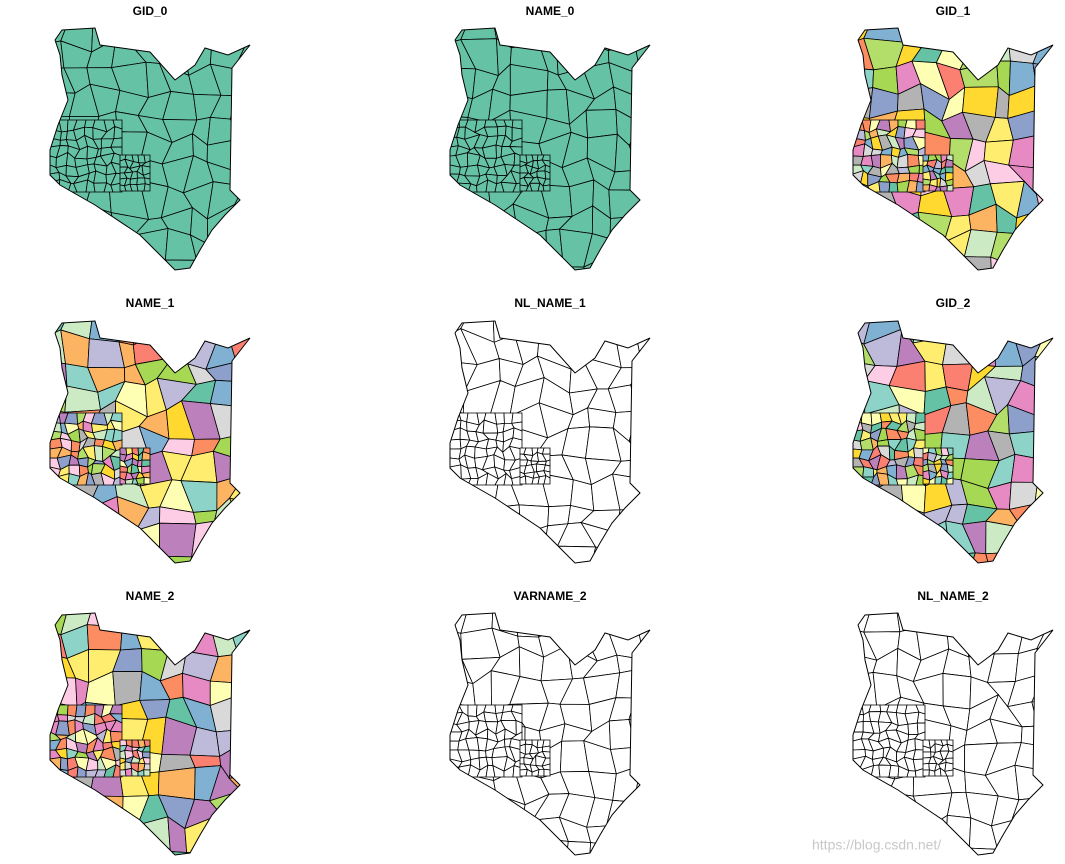 The width and height of the screenshot is (1065, 864). What do you see at coordinates (953, 11) in the screenshot?
I see `panel-title: GID_1` at bounding box center [953, 11].